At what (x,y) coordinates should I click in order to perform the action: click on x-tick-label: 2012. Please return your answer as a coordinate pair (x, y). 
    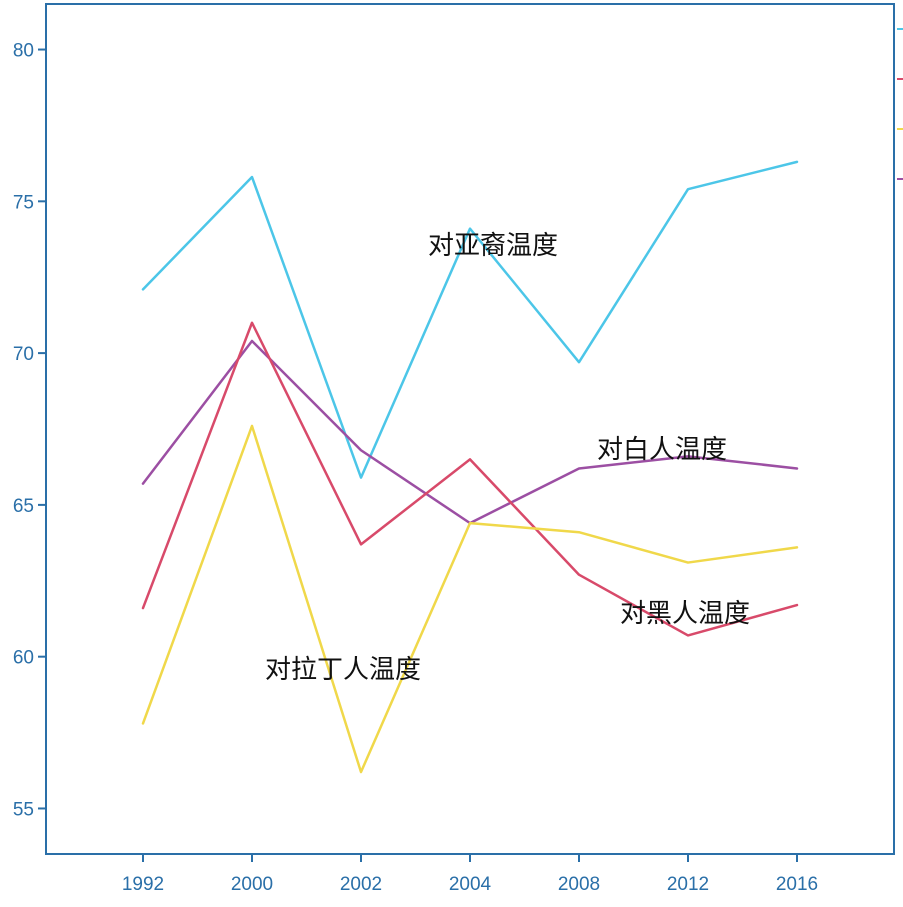
    Looking at the image, I should click on (688, 884).